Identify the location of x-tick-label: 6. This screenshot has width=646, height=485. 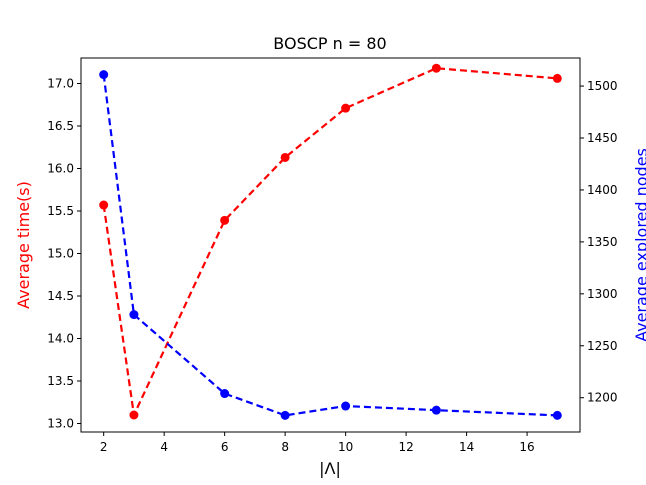
(225, 447).